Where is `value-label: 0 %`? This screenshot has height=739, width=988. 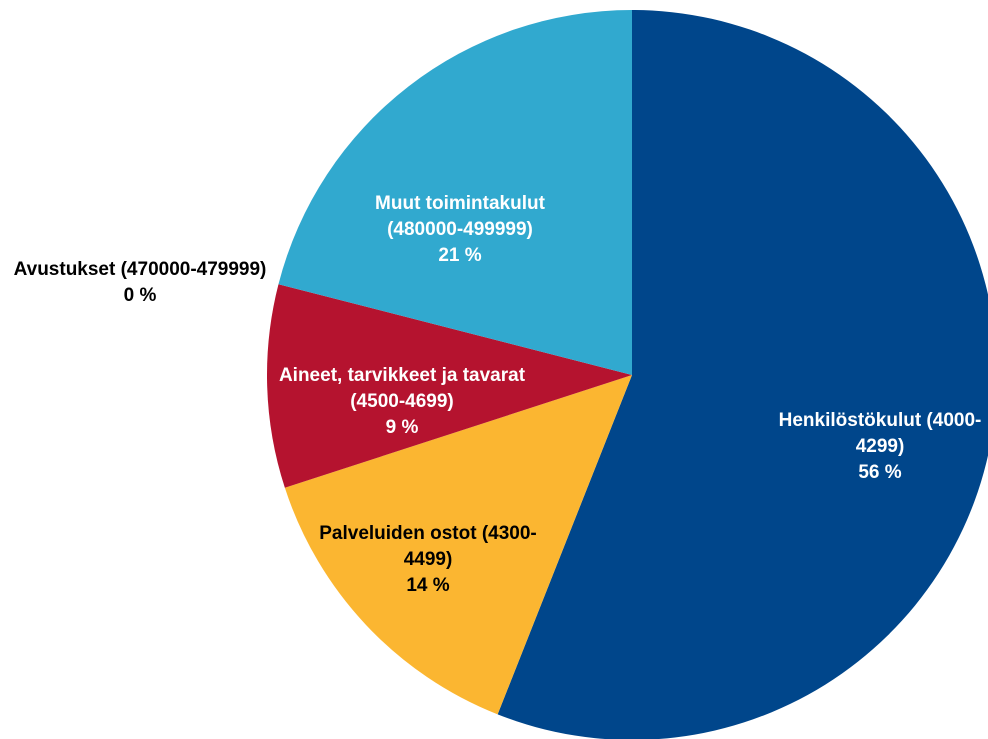
value-label: 0 % is located at coordinates (140, 295).